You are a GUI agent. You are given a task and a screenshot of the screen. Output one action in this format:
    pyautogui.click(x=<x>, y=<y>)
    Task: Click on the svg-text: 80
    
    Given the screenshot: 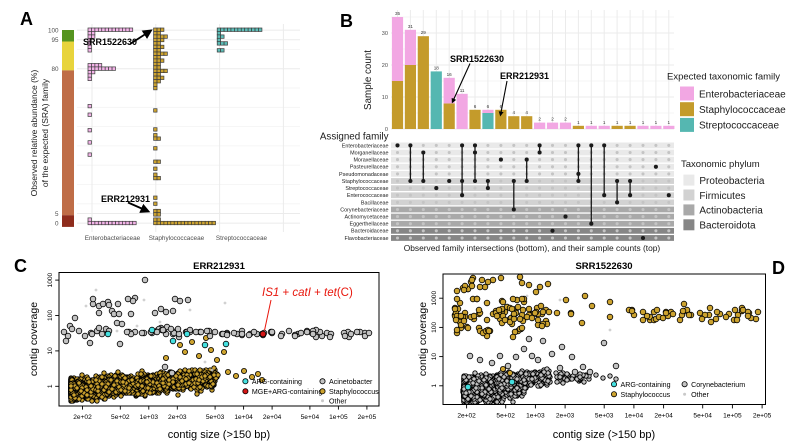 What is the action you would take?
    pyautogui.click(x=55, y=69)
    